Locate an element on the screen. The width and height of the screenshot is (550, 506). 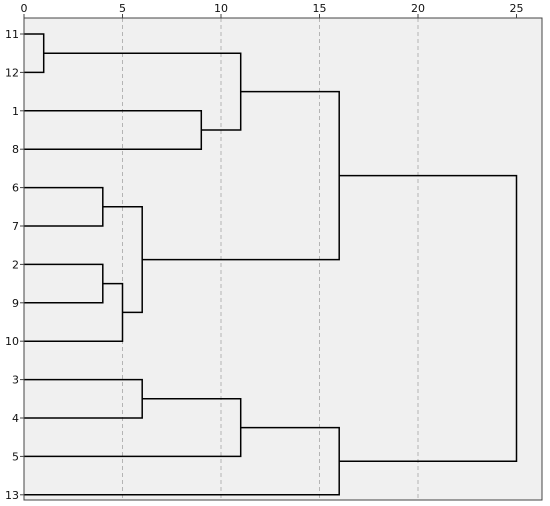
leaf-label: 9 is located at coordinates (15, 303).